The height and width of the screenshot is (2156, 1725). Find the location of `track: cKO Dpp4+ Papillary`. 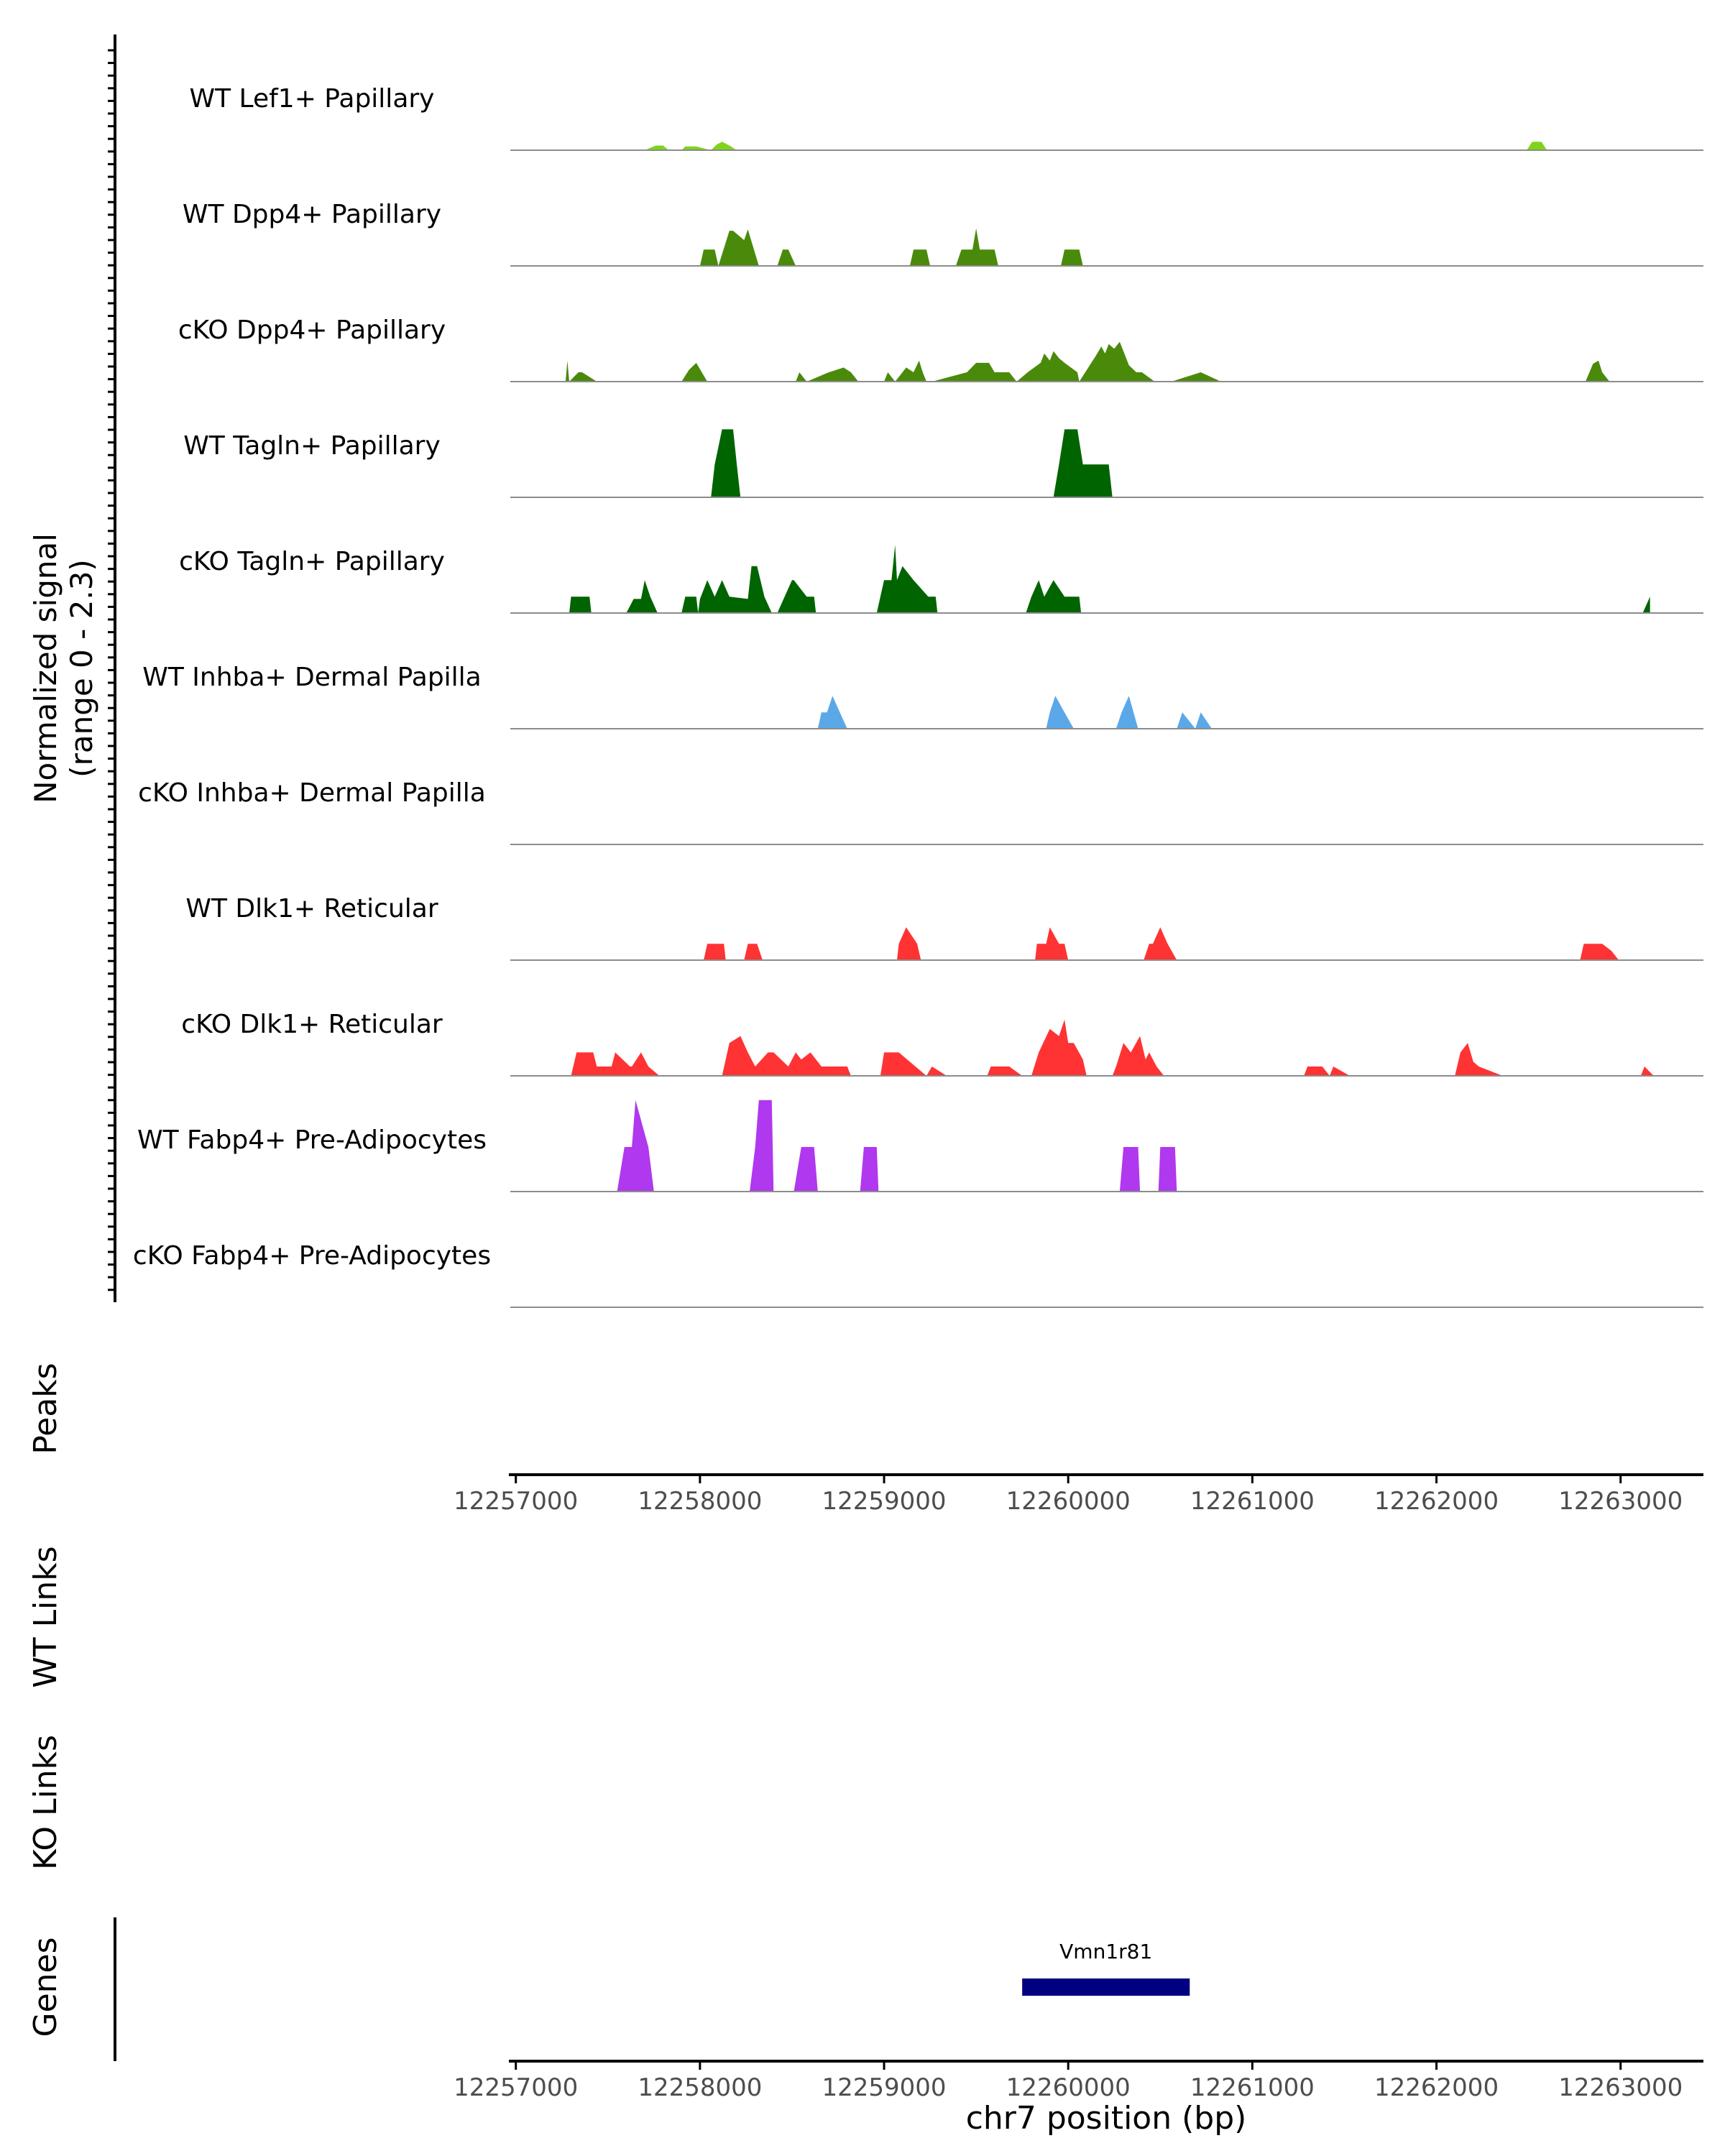

track: cKO Dpp4+ Papillary is located at coordinates (940, 348).